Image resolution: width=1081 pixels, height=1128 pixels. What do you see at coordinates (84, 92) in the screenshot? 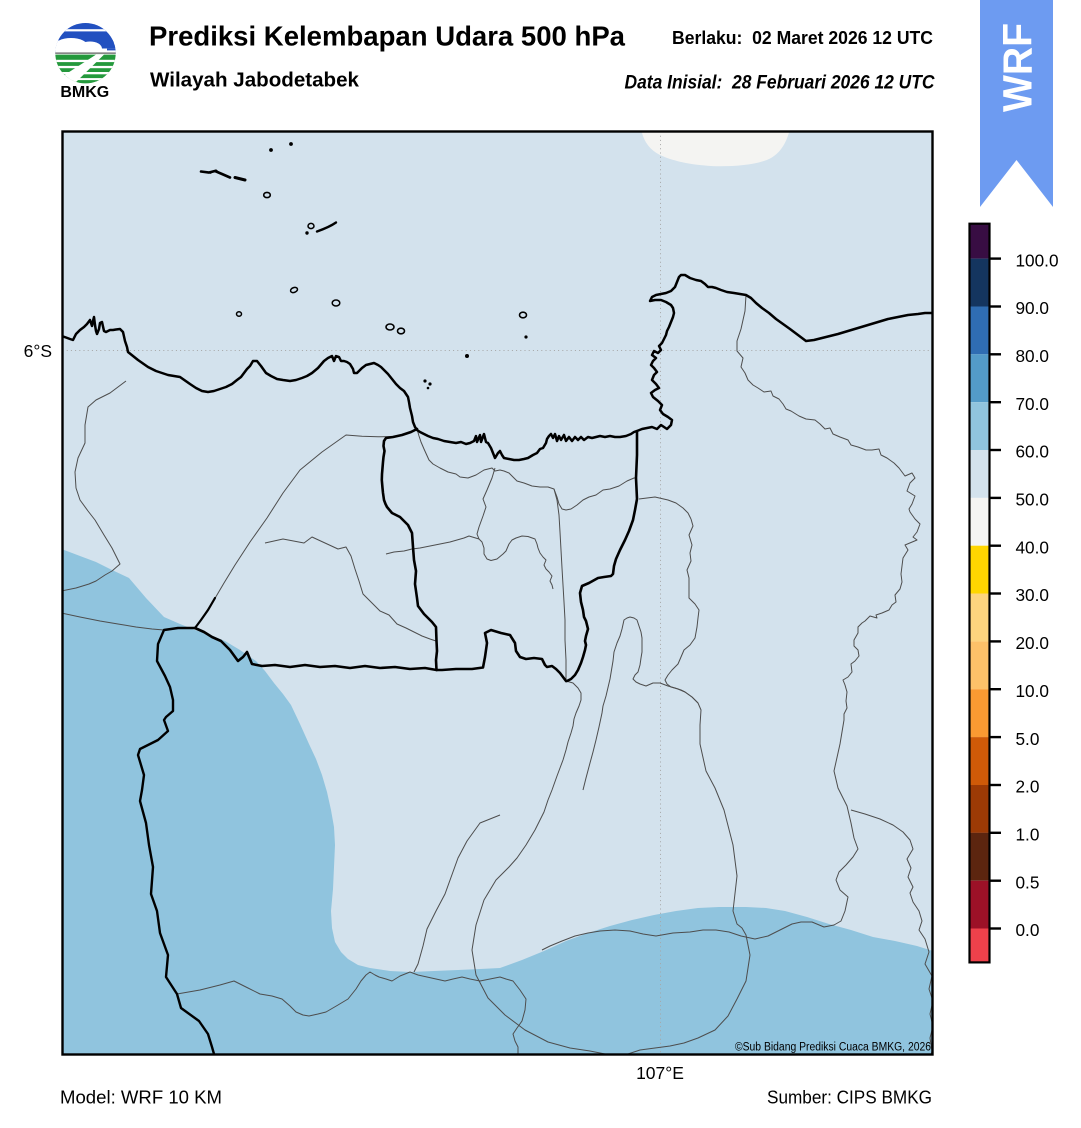
I see `svg-text: BMKG` at bounding box center [84, 92].